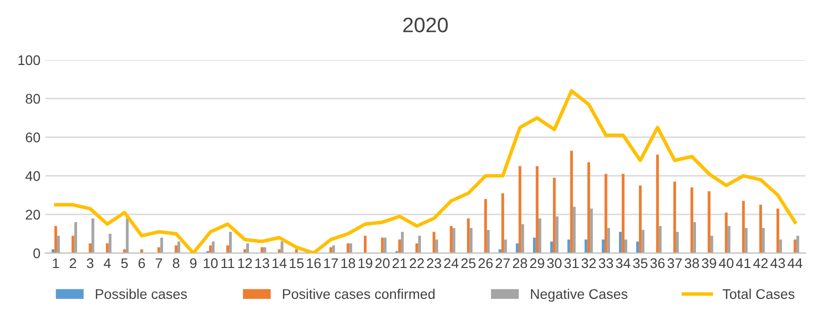  I want to click on x-tick-label: 4, so click(107, 263).